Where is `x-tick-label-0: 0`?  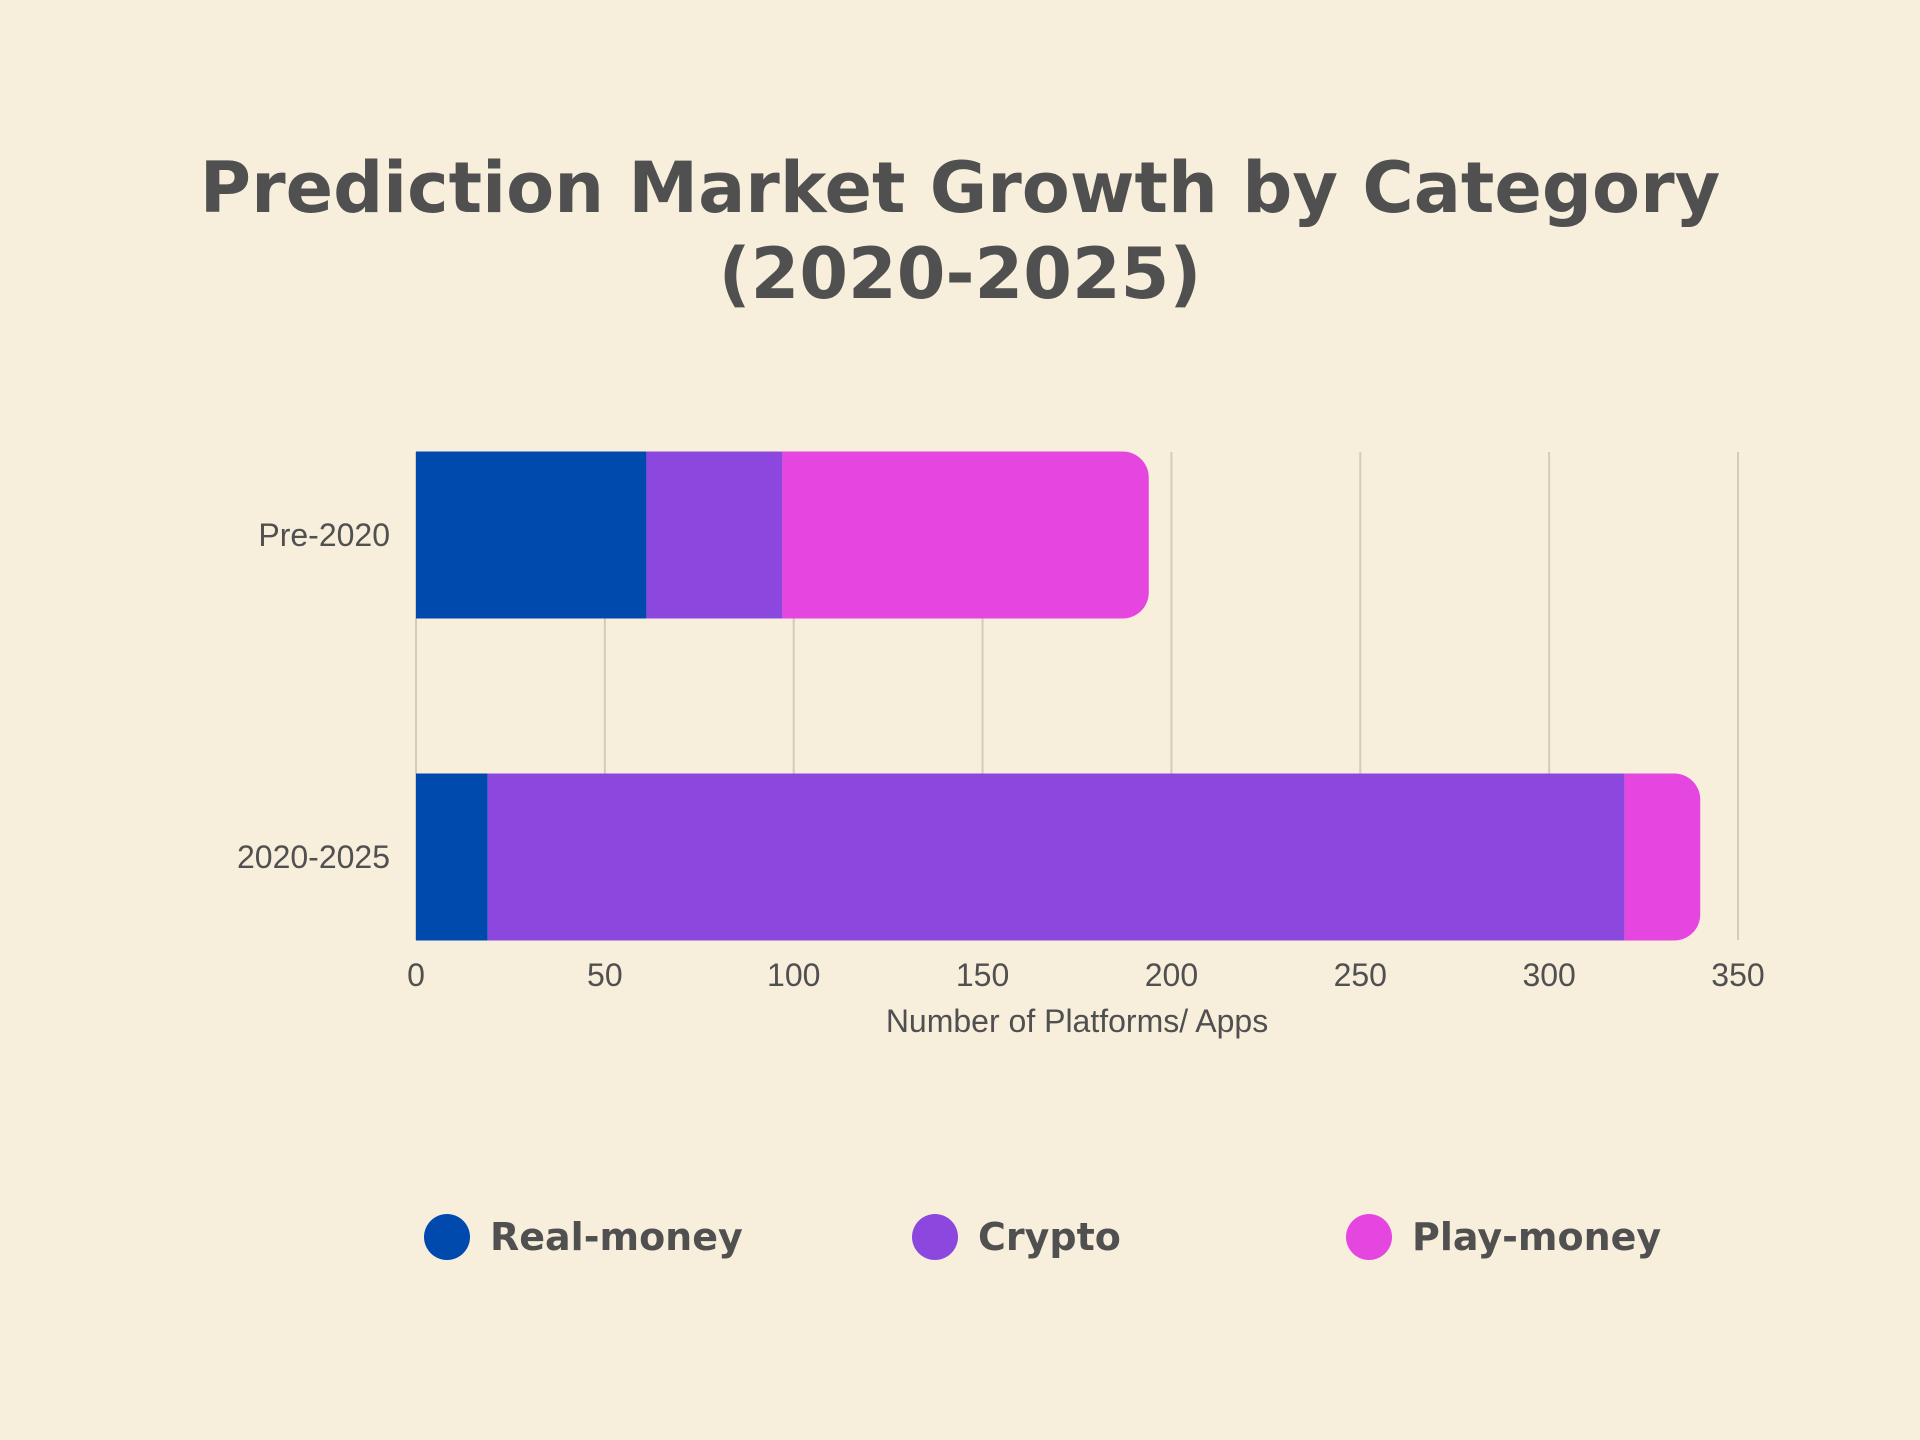
x-tick-label-0: 0 is located at coordinates (416, 975).